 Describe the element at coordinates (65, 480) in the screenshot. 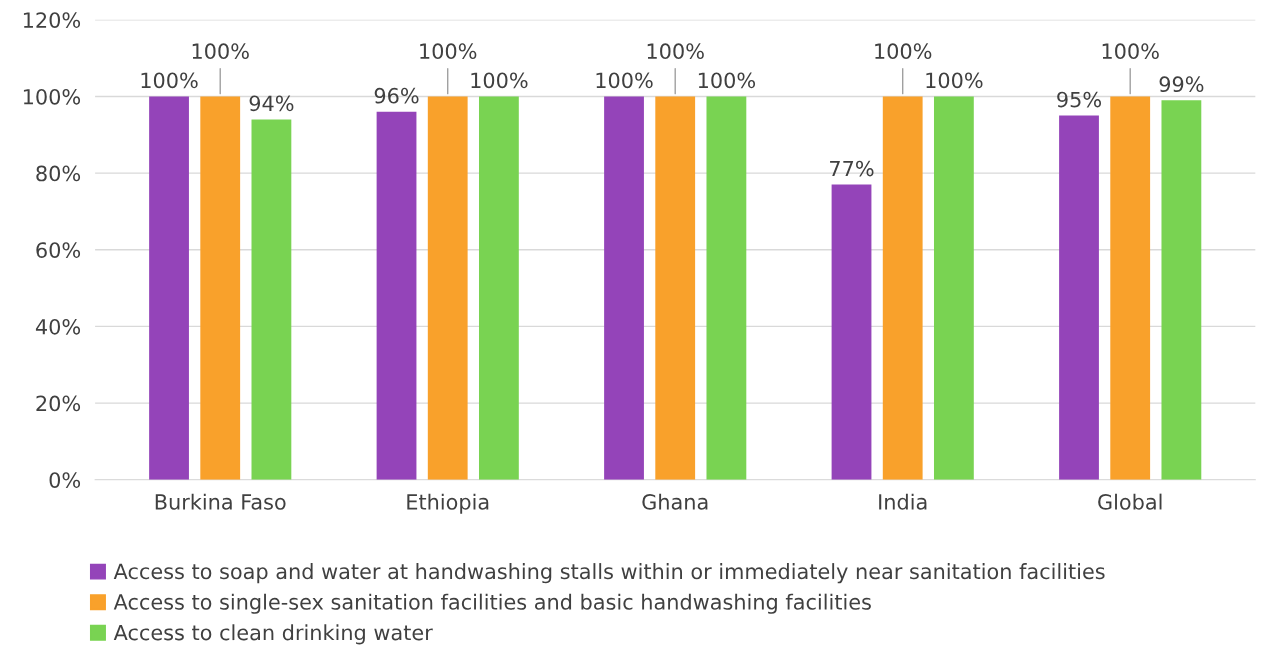

I see `y-tick-label: 0%` at that location.